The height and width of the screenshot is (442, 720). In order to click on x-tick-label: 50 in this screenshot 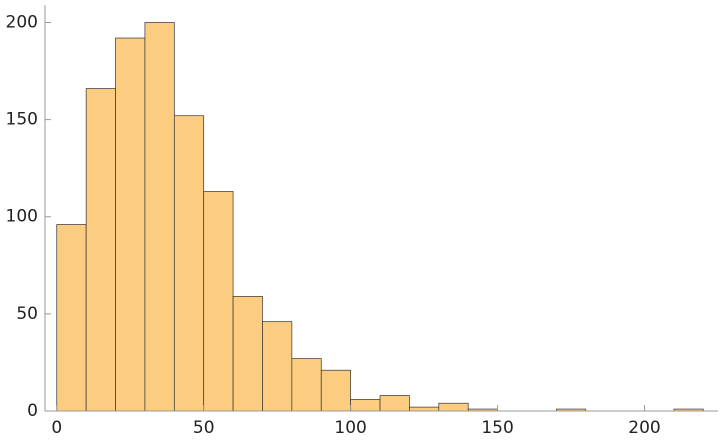, I will do `click(204, 428)`.